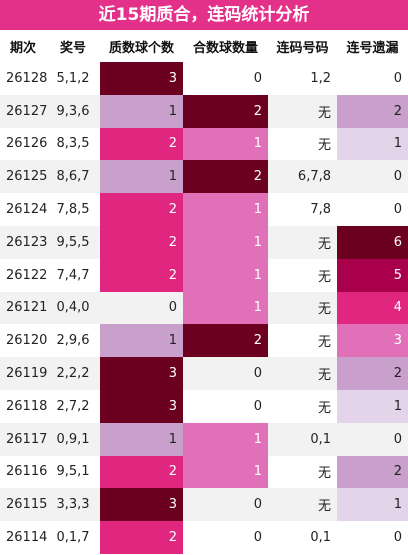  I want to click on row: 26117 0,9,1 1 1 0,1 0, so click(204, 439).